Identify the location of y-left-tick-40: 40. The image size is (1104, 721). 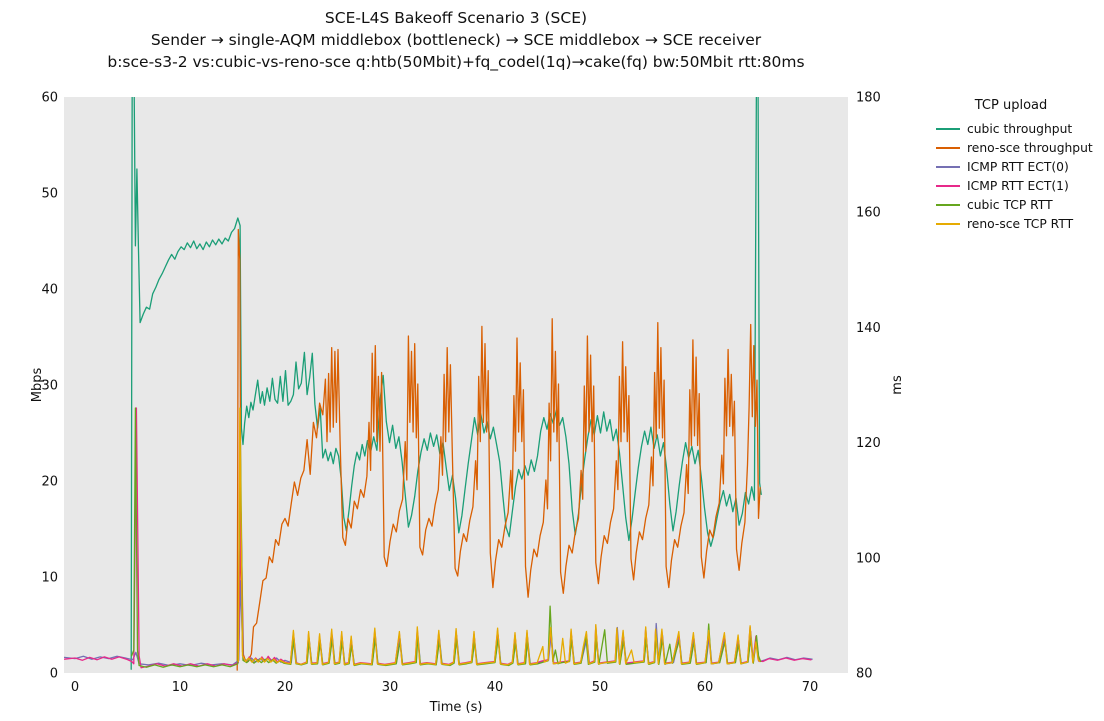
(49, 290).